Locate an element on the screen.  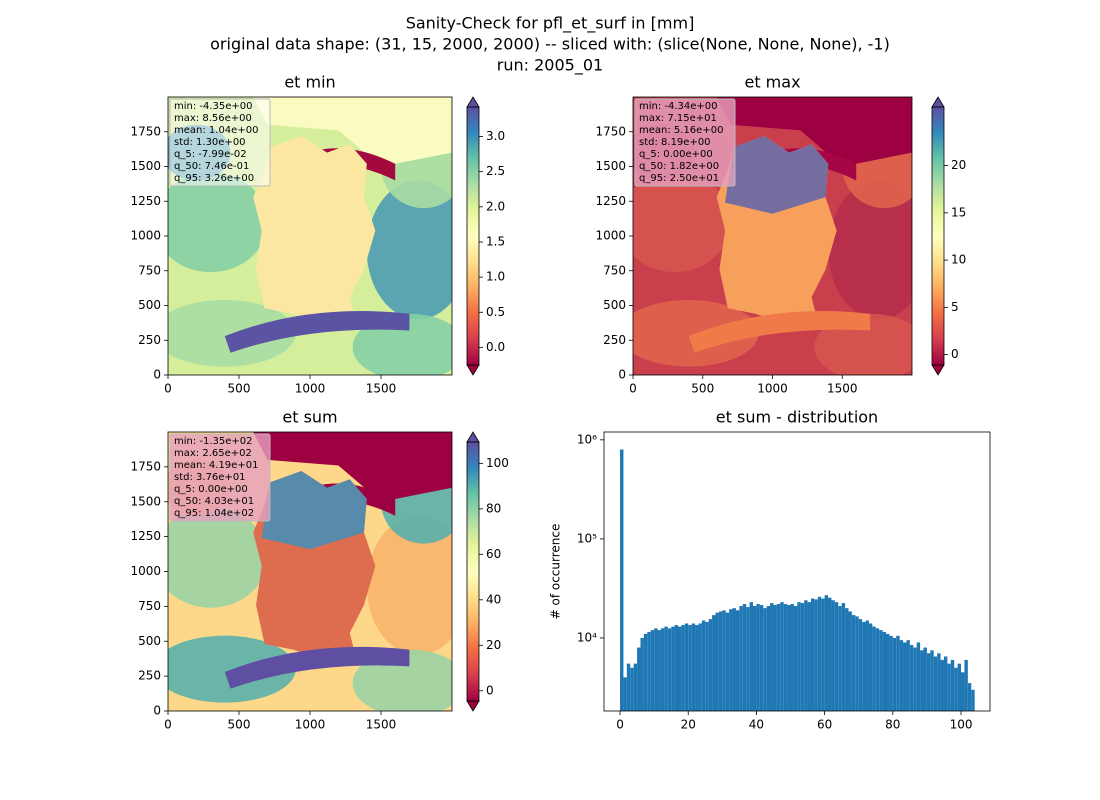
suptitle: run: 2005_01 is located at coordinates (550, 66).